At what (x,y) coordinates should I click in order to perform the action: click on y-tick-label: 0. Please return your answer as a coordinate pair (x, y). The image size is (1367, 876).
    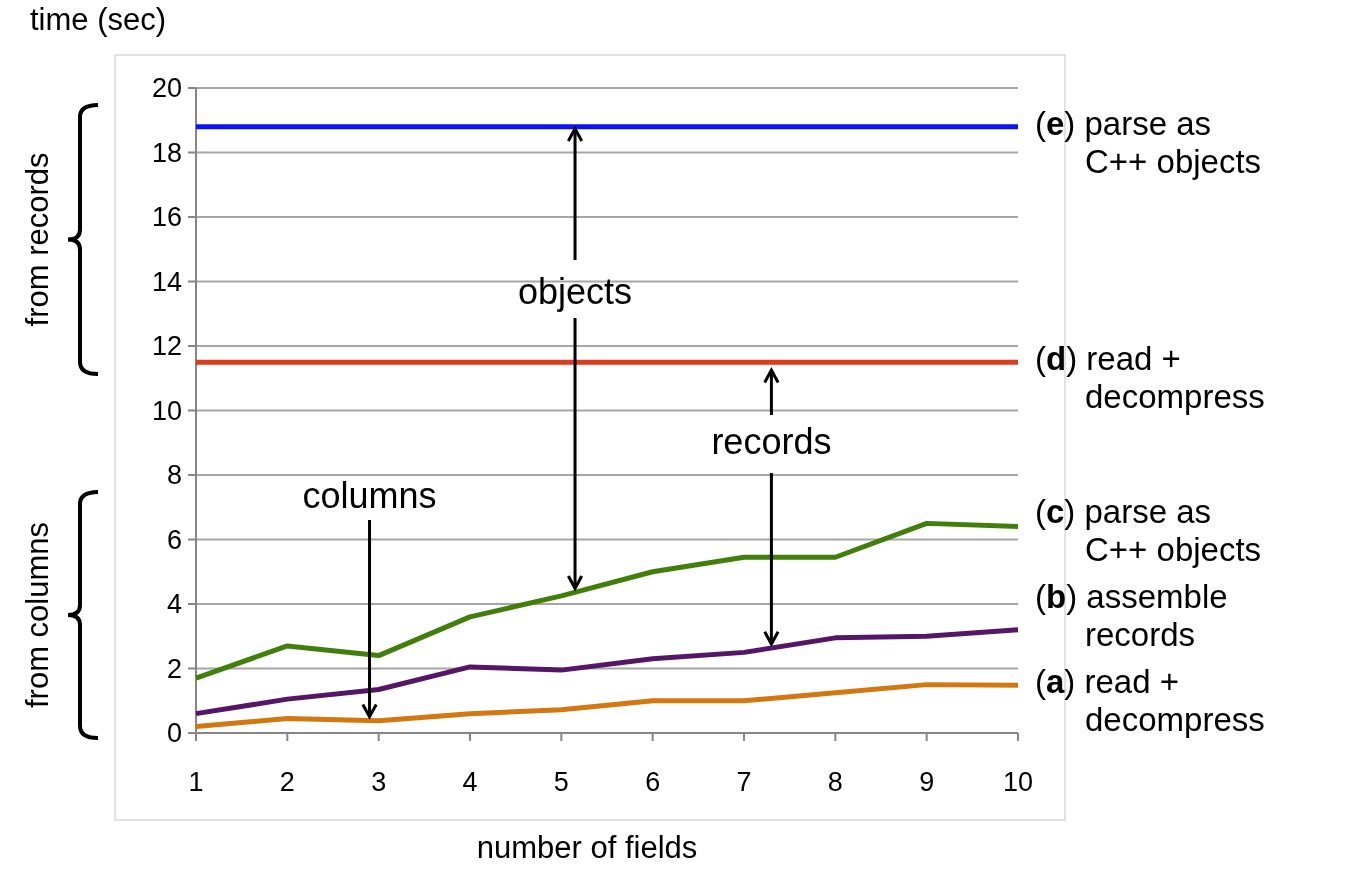
    Looking at the image, I should click on (174, 733).